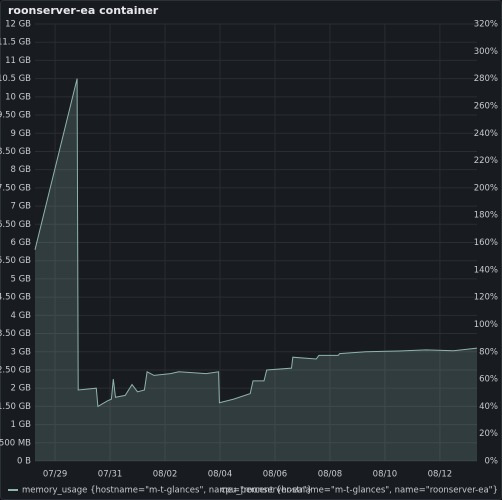  What do you see at coordinates (20, 389) in the screenshot?
I see `y-tick-label: 2 GB` at bounding box center [20, 389].